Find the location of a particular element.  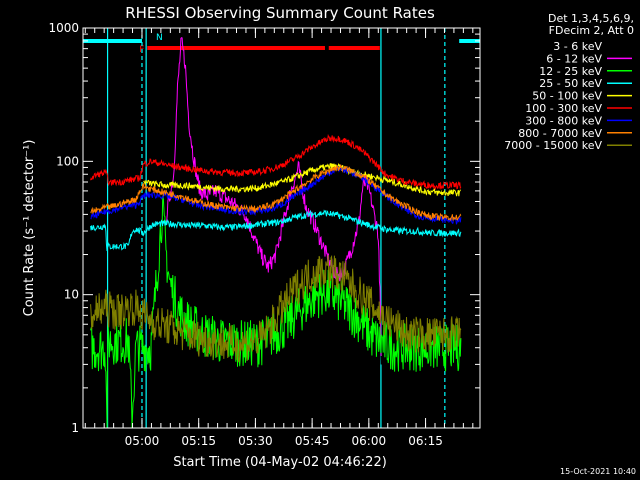

flag-bars: NF is located at coordinates (281, 44).